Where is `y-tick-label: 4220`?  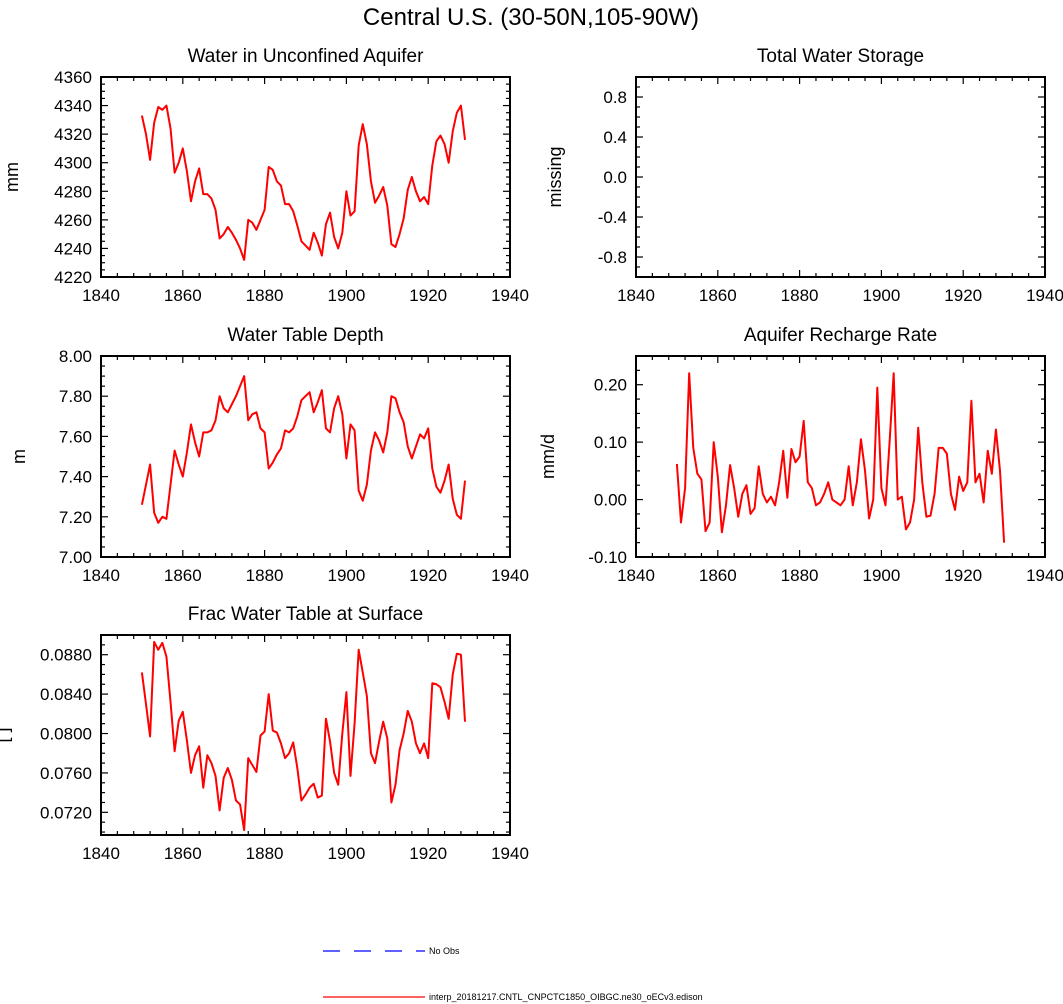 y-tick-label: 4220 is located at coordinates (73, 277).